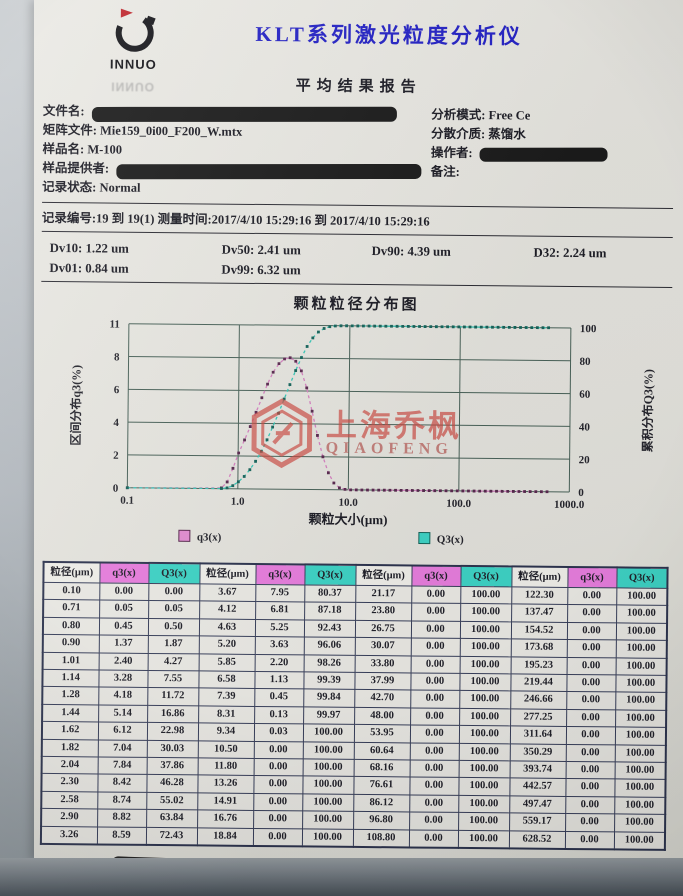  I want to click on info-label: 分散介质:, so click(459, 134).